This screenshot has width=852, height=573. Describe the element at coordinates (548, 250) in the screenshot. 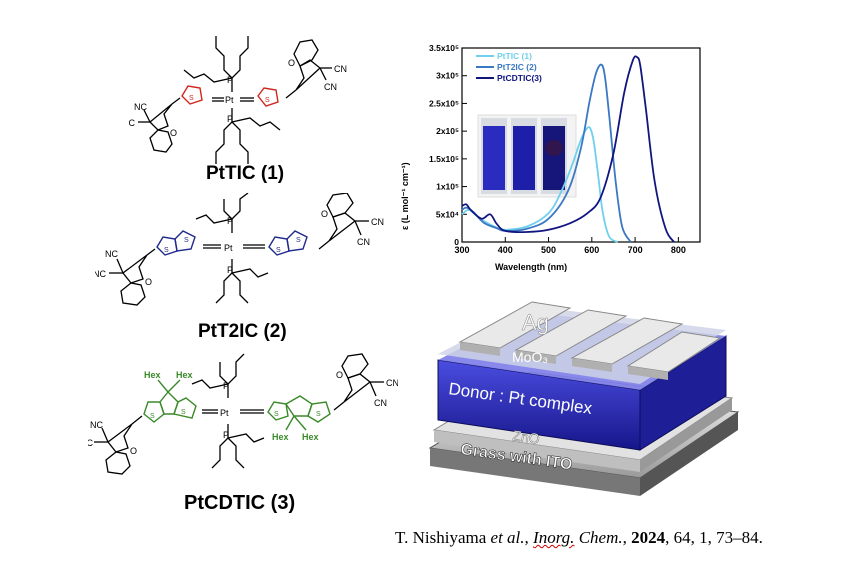

I see `x-tick-label: 500` at that location.